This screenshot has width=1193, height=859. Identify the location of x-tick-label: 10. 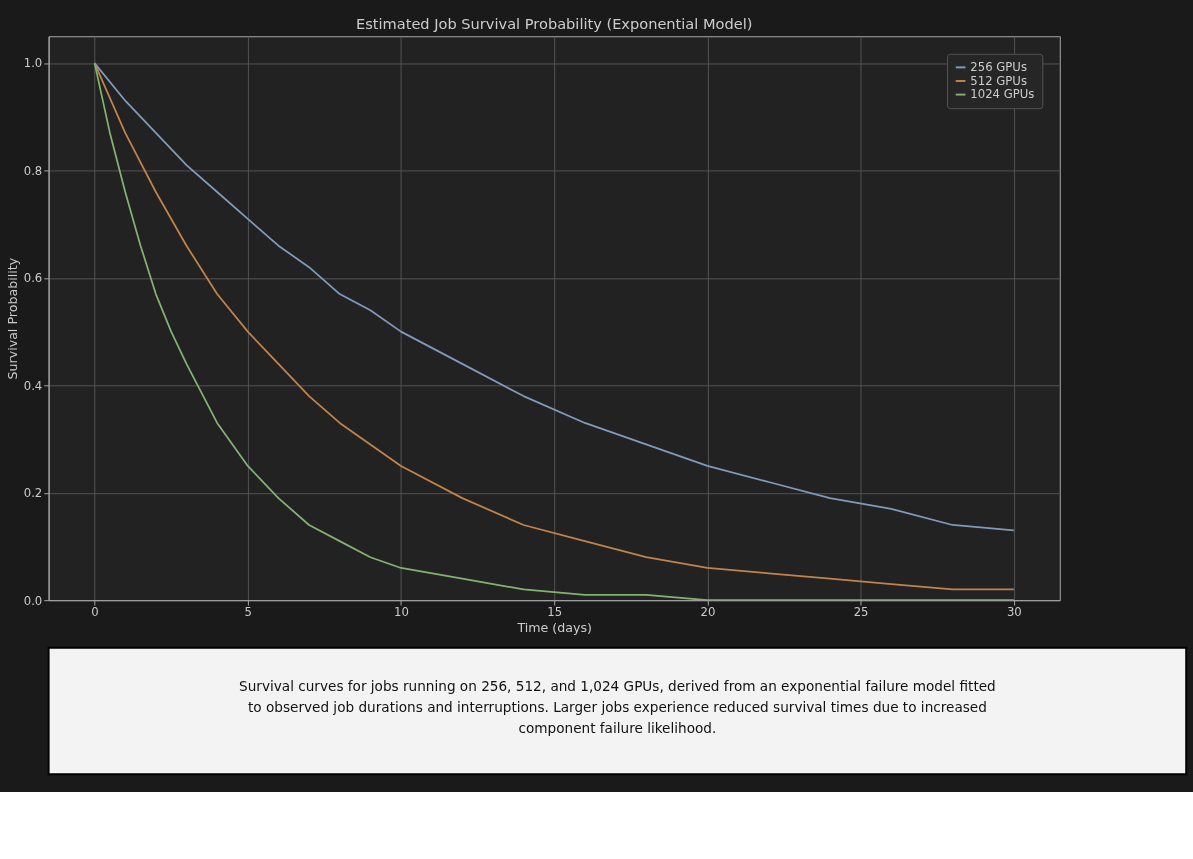
(401, 612).